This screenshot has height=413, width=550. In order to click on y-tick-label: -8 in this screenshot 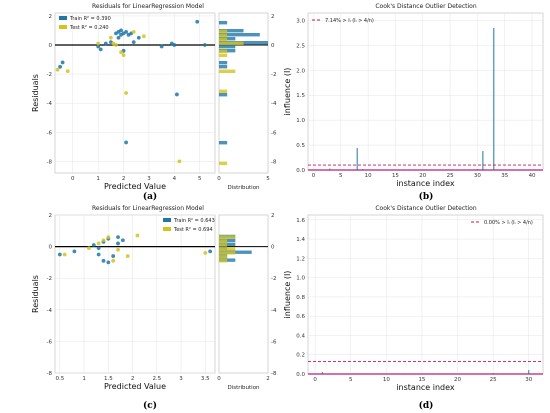, I will do `click(50, 162)`.